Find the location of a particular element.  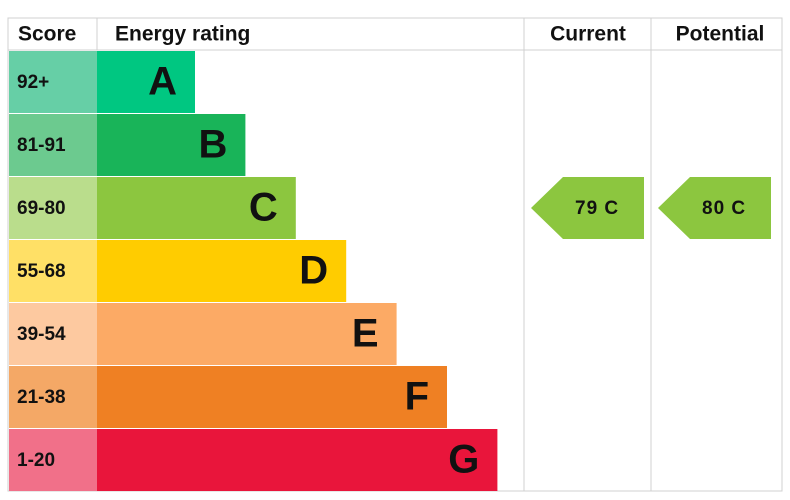

potential-arrow is located at coordinates (714, 208).